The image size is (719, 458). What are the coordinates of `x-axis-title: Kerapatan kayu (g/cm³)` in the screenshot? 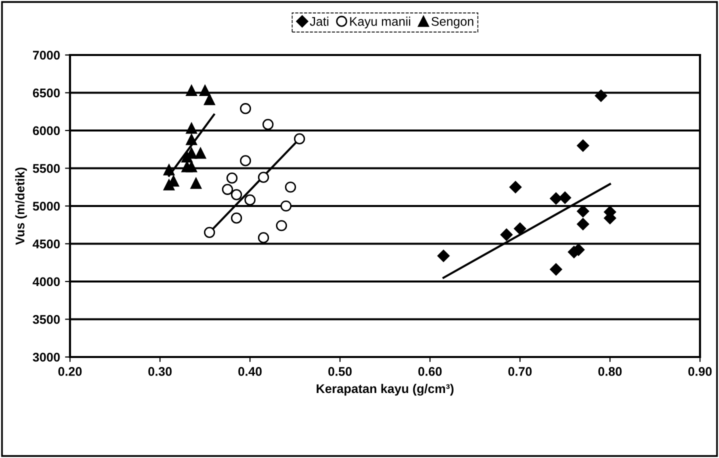 It's located at (385, 390).